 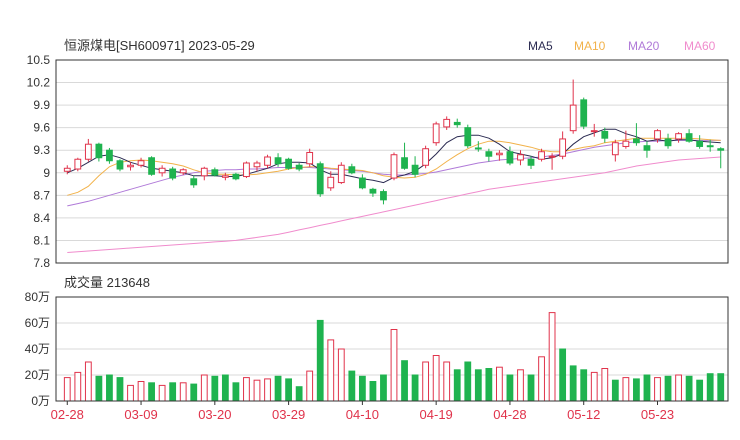 What do you see at coordinates (41, 150) in the screenshot?
I see `price-tick-label: 9.3` at bounding box center [41, 150].